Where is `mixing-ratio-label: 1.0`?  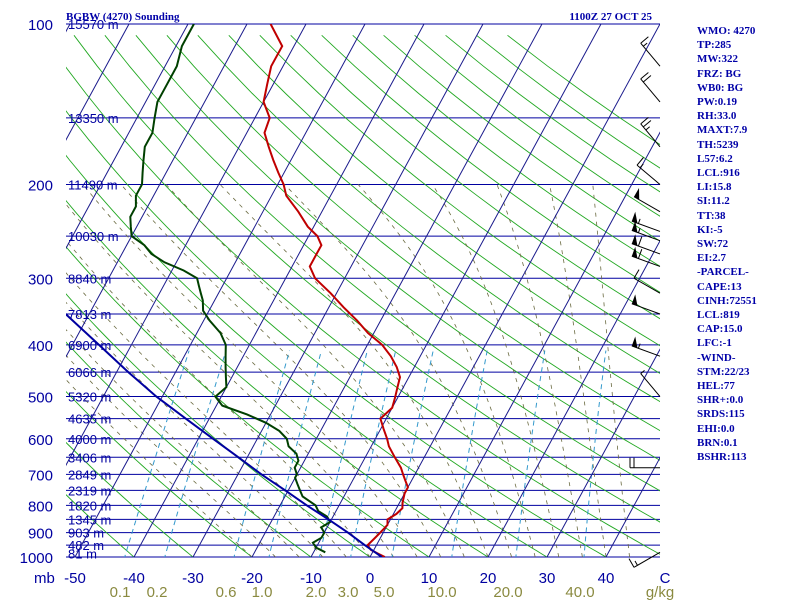 mixing-ratio-label: 1.0 is located at coordinates (262, 592).